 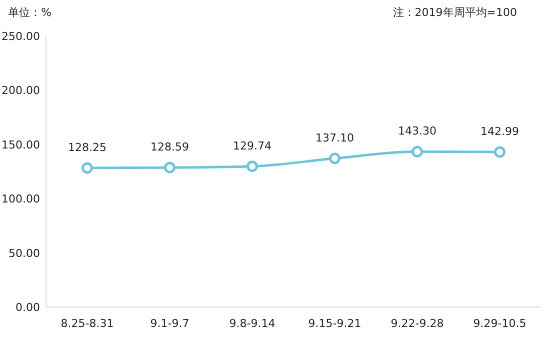 What do you see at coordinates (335, 137) in the screenshot?
I see `data-label: 137.10` at bounding box center [335, 137].